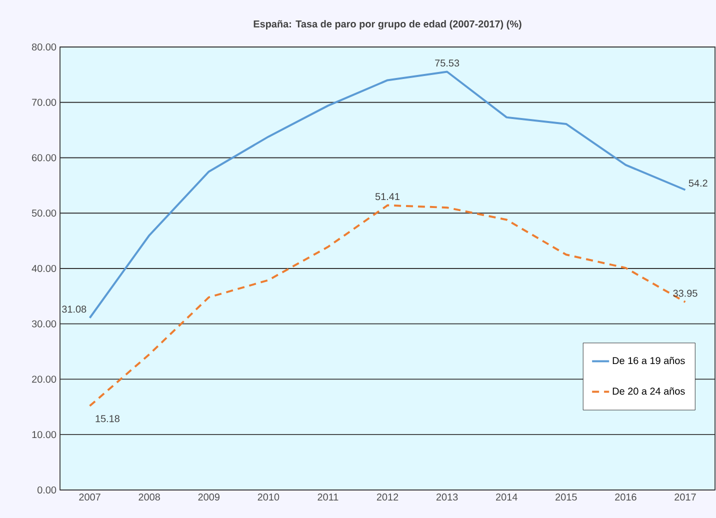  I want to click on x-tick-label: 2007, so click(89, 497).